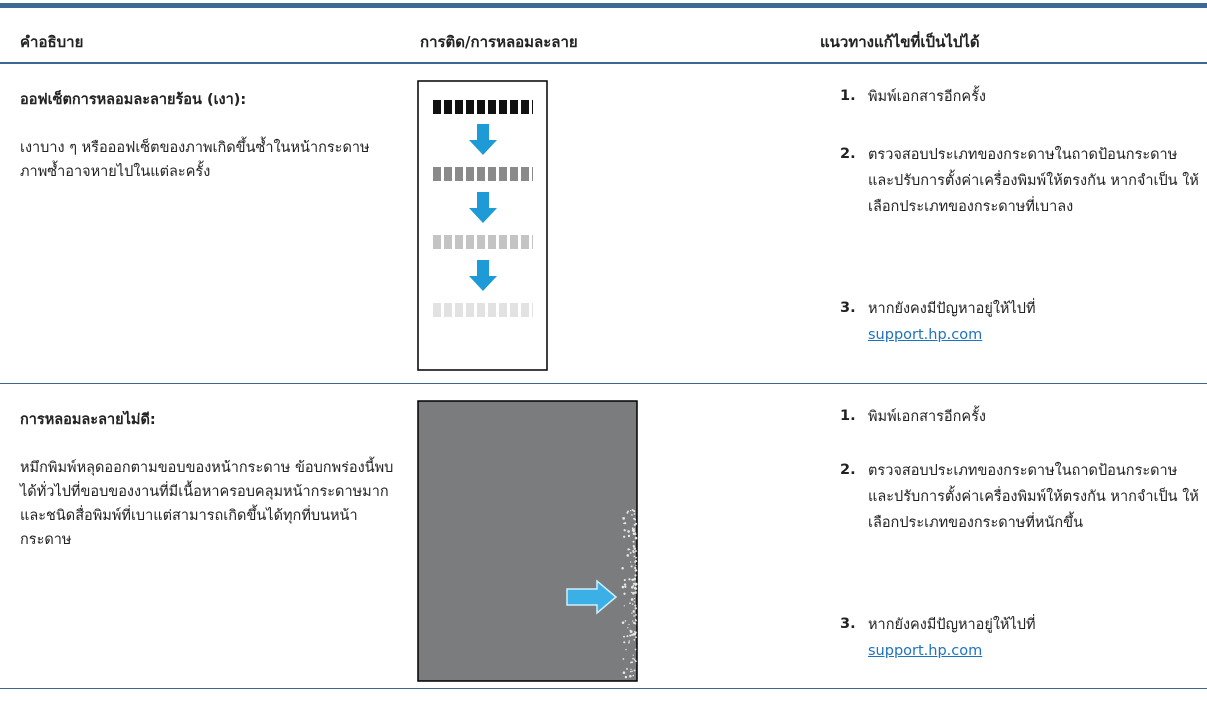 Image resolution: width=1207 pixels, height=702 pixels. I want to click on column-header: แนวทางแก้ไขที่เป็นไปได้, so click(900, 42).